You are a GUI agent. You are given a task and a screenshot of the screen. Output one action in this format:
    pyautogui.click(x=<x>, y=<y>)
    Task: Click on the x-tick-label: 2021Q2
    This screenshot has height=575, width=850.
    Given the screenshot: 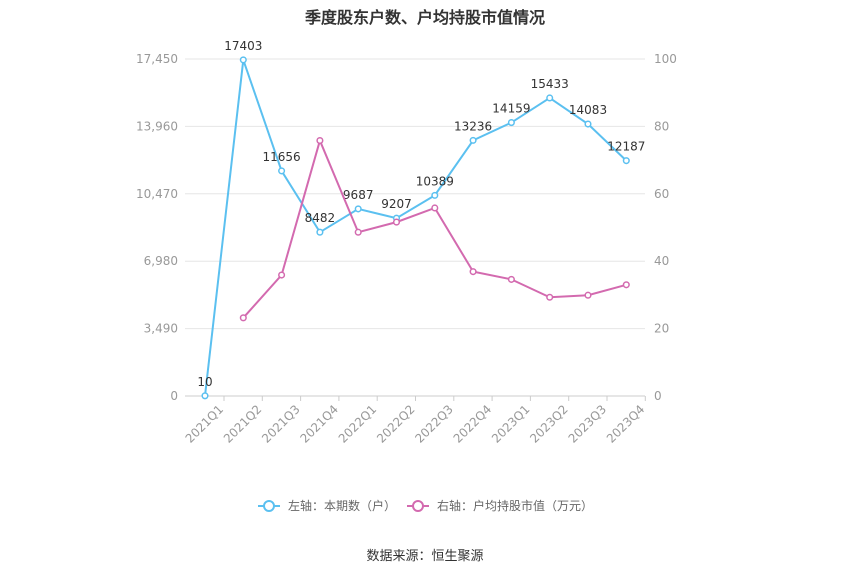 What is the action you would take?
    pyautogui.click(x=243, y=424)
    